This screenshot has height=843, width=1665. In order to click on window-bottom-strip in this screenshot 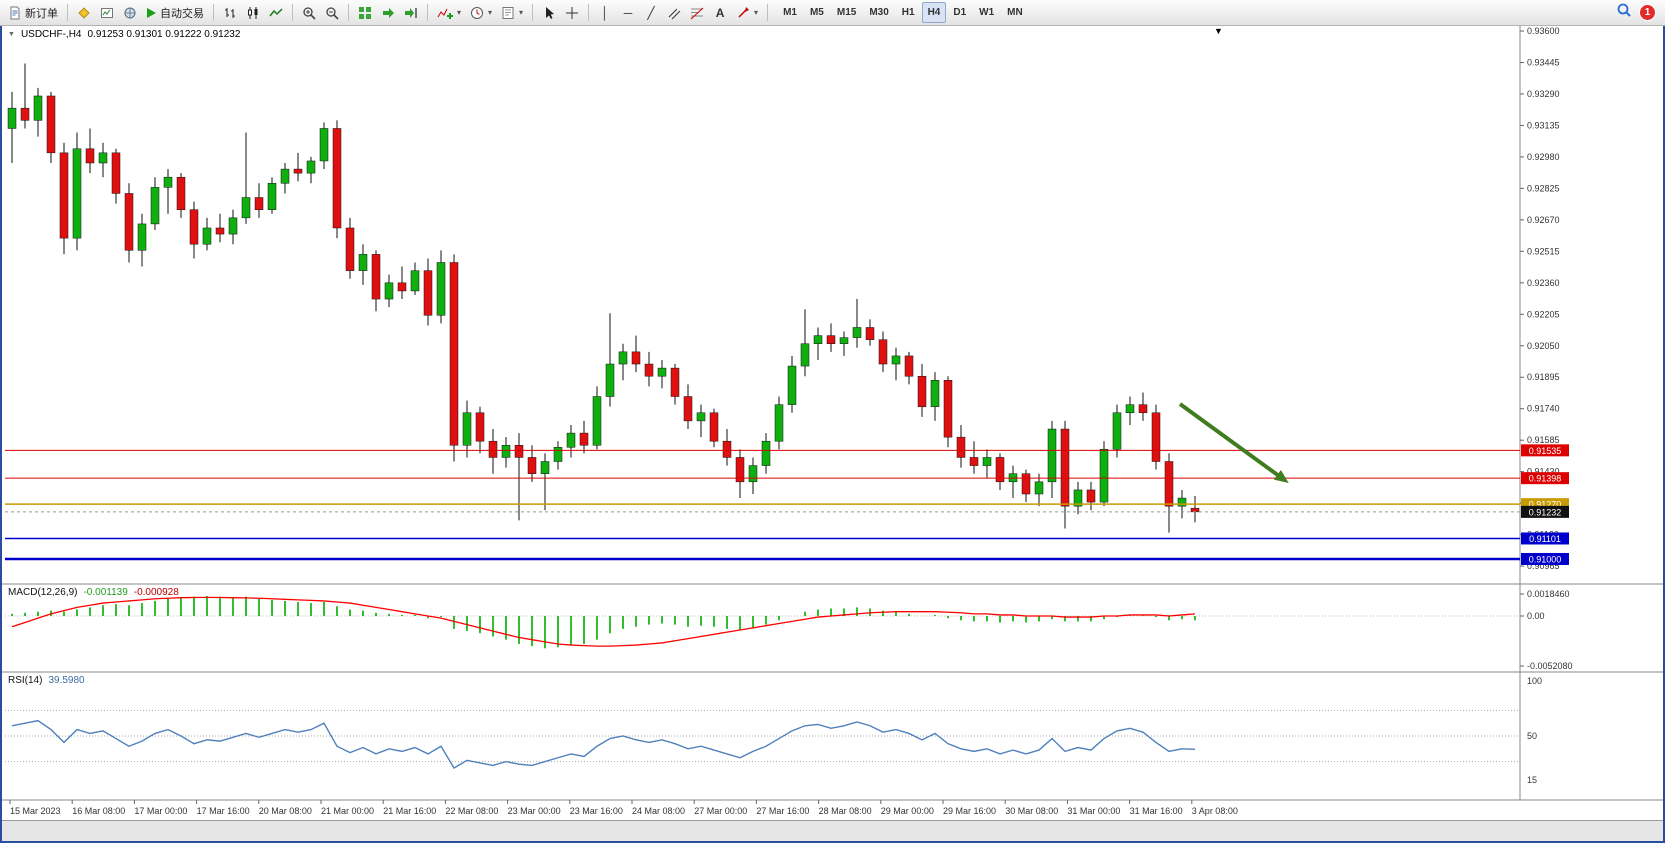, I will do `click(832, 830)`.